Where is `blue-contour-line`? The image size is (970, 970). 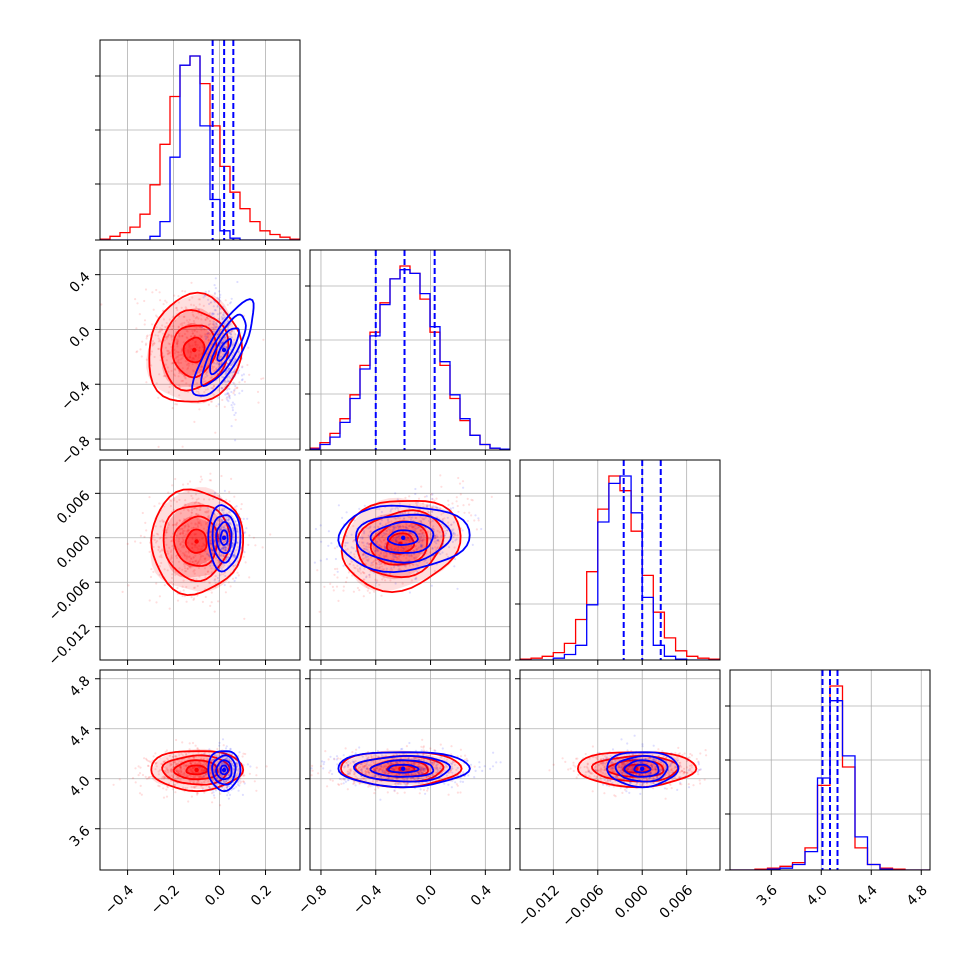 blue-contour-line is located at coordinates (223, 347).